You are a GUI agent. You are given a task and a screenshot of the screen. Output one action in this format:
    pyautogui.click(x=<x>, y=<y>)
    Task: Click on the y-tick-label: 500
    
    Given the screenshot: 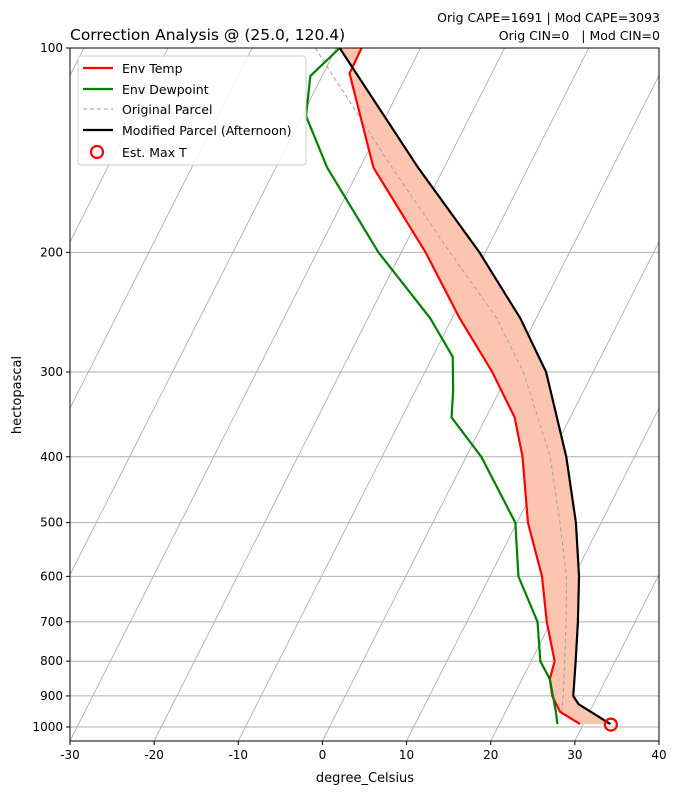 What is the action you would take?
    pyautogui.click(x=51, y=523)
    